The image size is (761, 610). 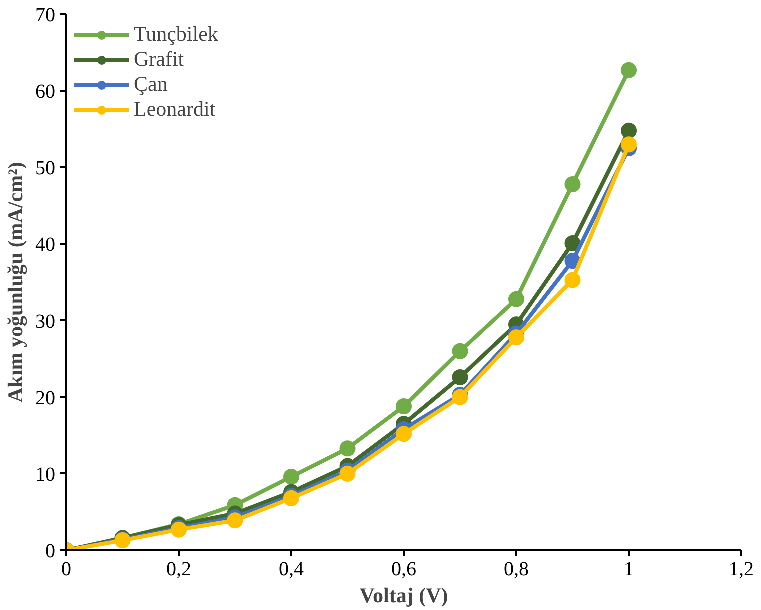 I want to click on y-tick-label: 70, so click(x=46, y=15).